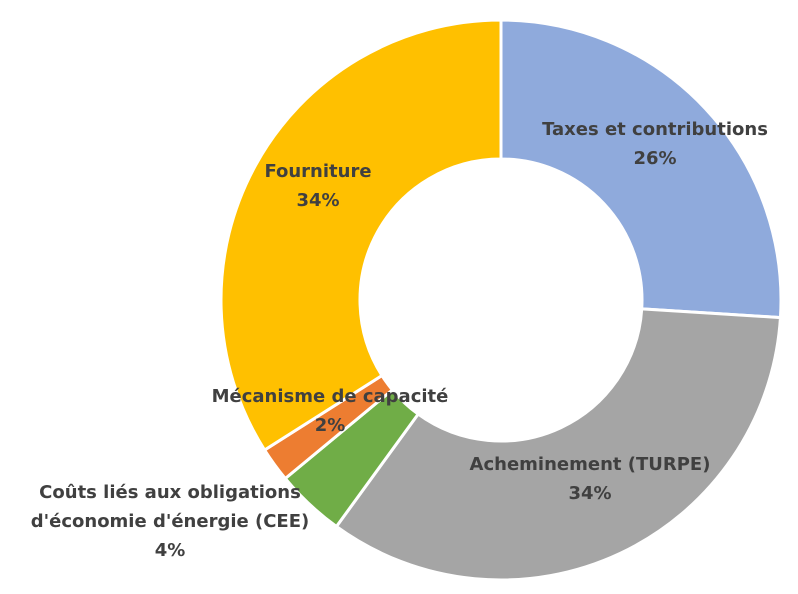 Image resolution: width=798 pixels, height=594 pixels. Describe the element at coordinates (651, 144) in the screenshot. I see `data-label: Taxes et contributions 26%` at that location.